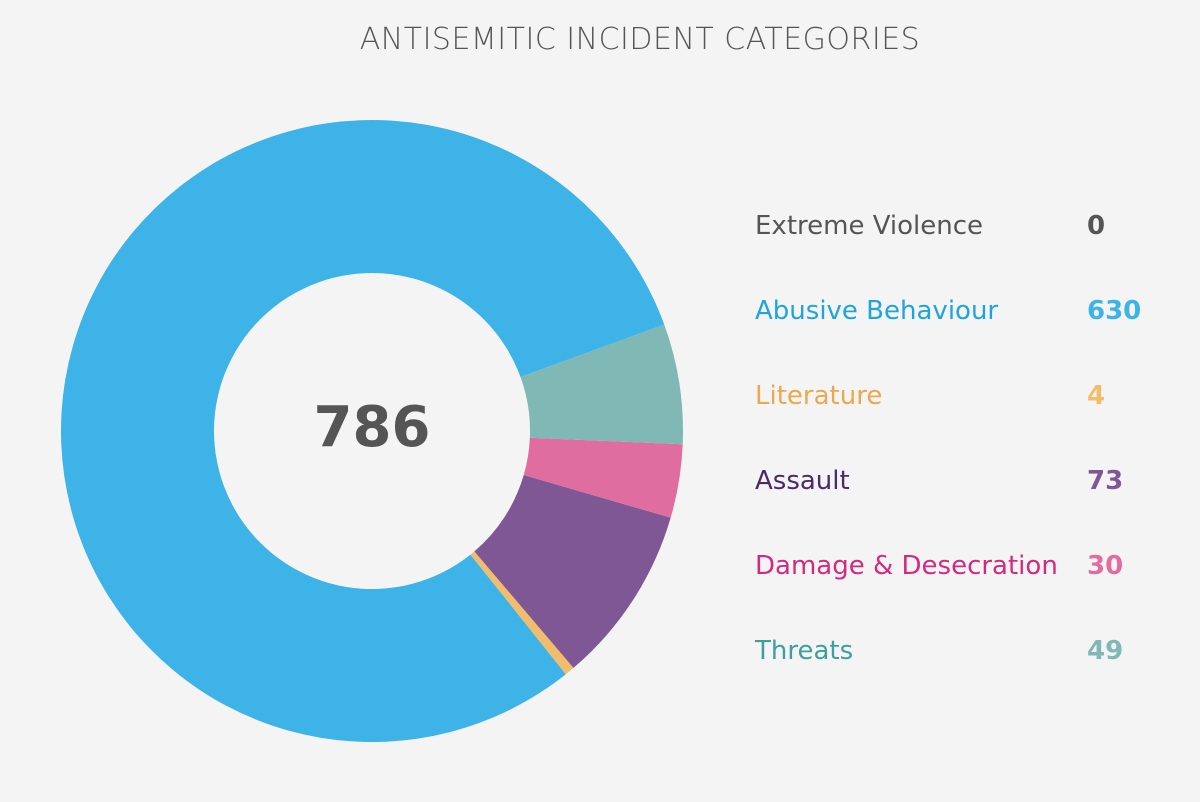 The width and height of the screenshot is (1200, 802). I want to click on legend-item-assault: Assault 73, so click(965, 502).